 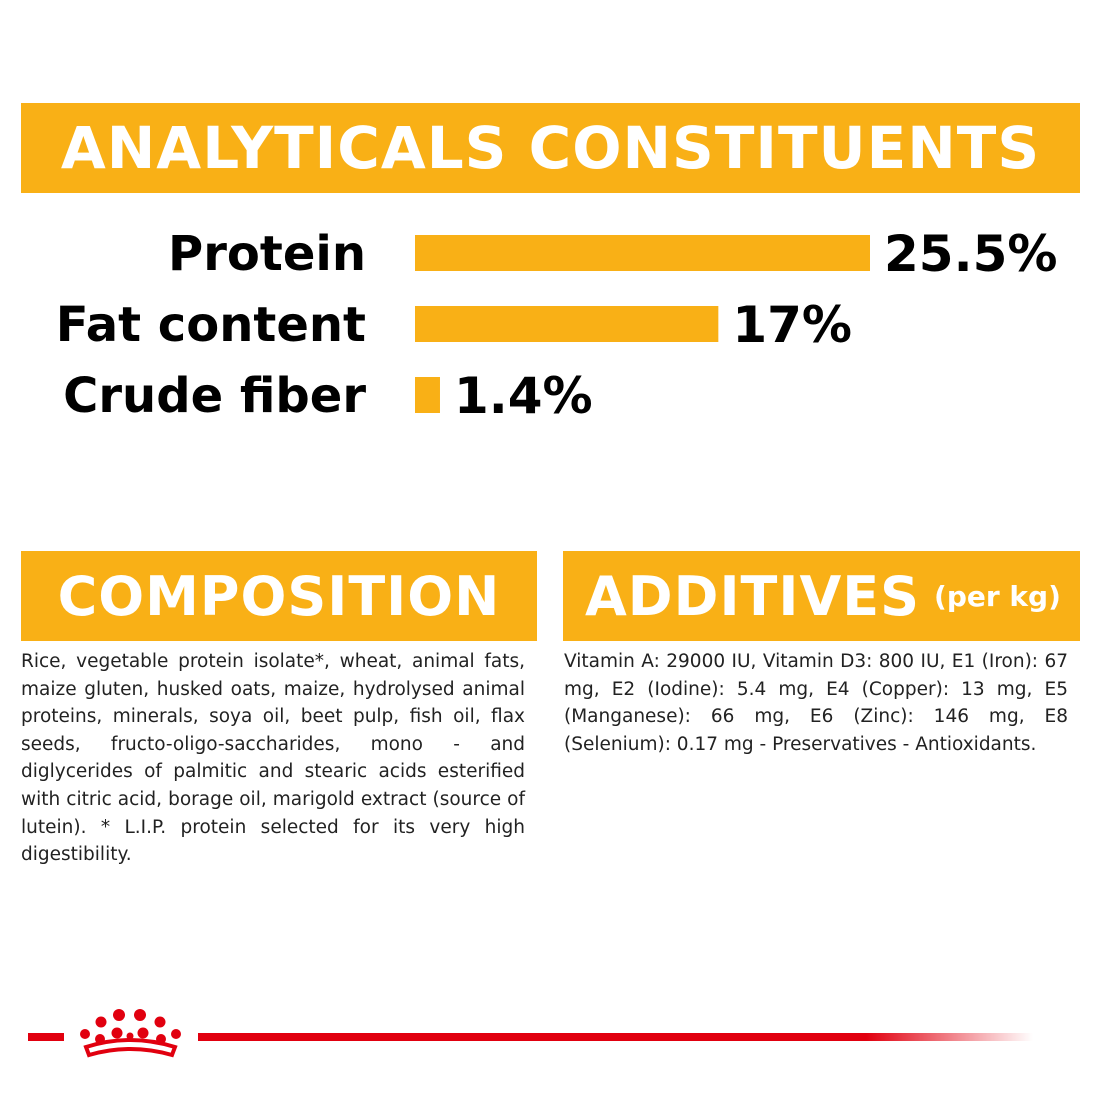 I want to click on royal-crown-icon, so click(x=130, y=1033).